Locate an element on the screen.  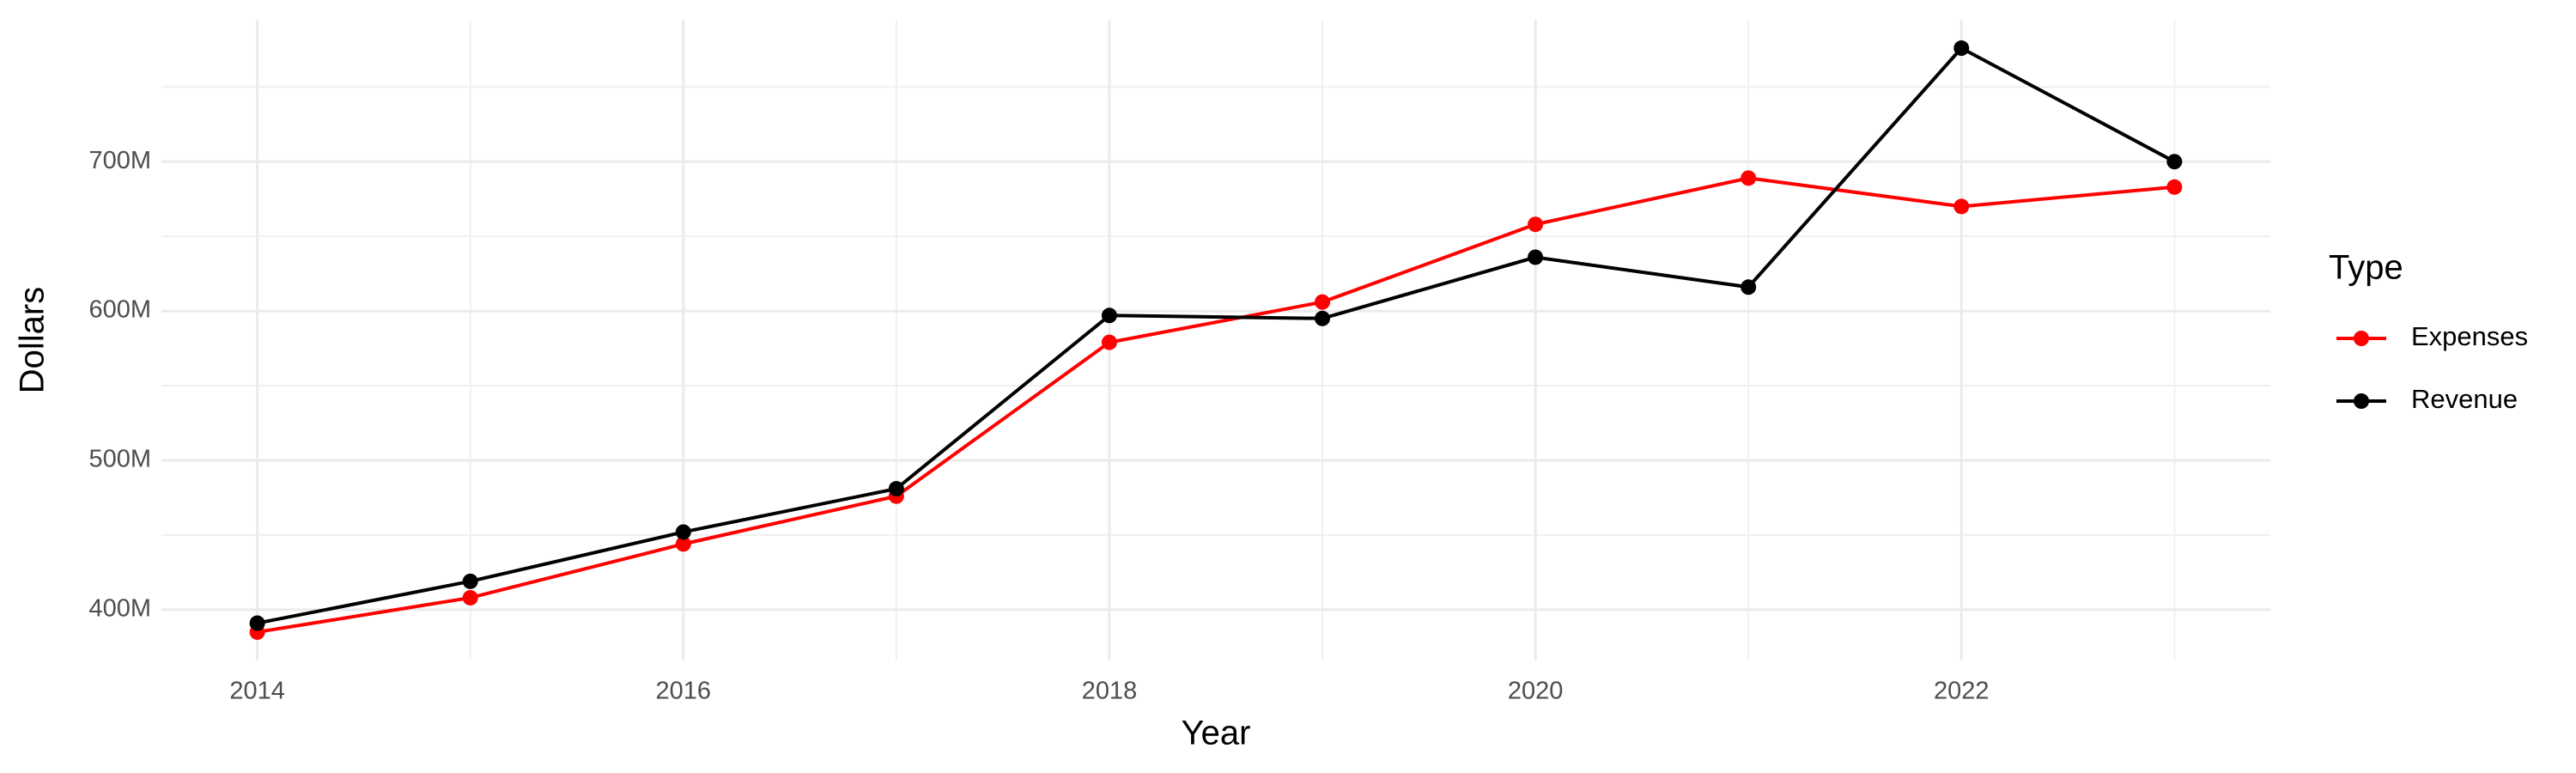
x-tick-label: 2020 is located at coordinates (1536, 691).